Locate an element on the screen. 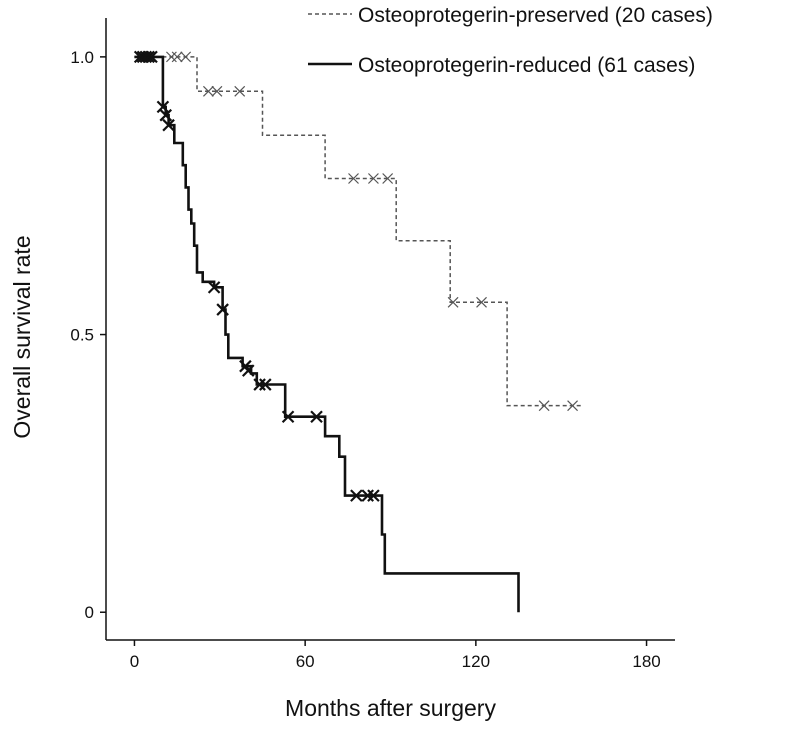  y-tick-label: 0 is located at coordinates (89, 612).